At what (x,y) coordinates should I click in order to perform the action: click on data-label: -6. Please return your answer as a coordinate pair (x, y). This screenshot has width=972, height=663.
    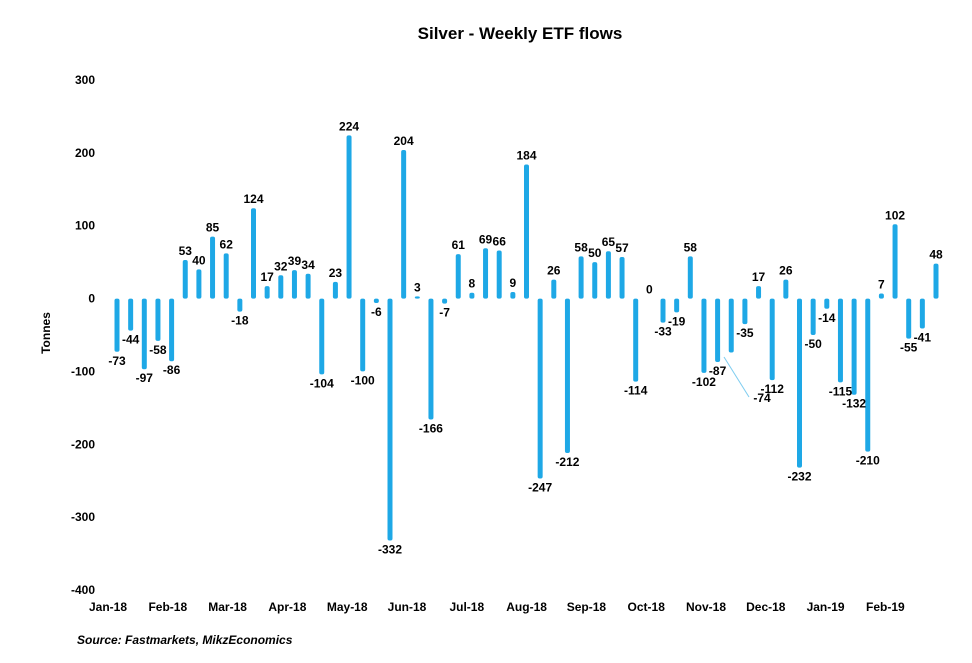
    Looking at the image, I should click on (376, 312).